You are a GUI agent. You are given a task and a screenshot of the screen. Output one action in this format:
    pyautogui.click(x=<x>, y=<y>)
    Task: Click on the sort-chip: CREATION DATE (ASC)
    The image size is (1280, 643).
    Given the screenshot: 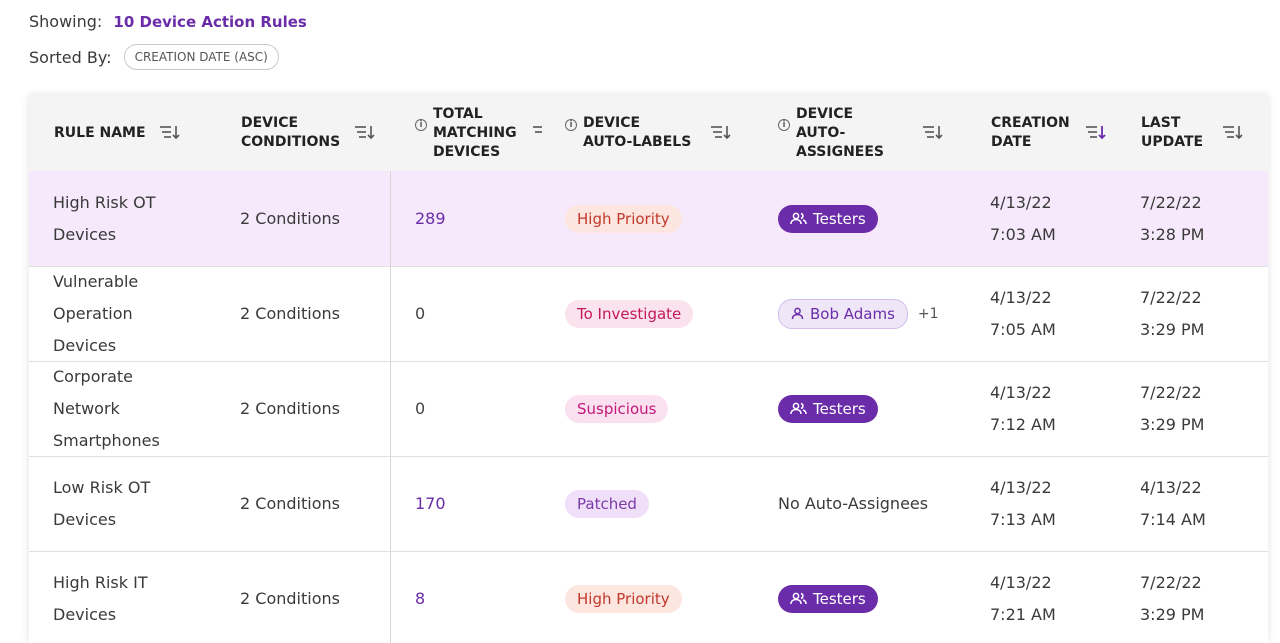 What is the action you would take?
    pyautogui.click(x=201, y=57)
    